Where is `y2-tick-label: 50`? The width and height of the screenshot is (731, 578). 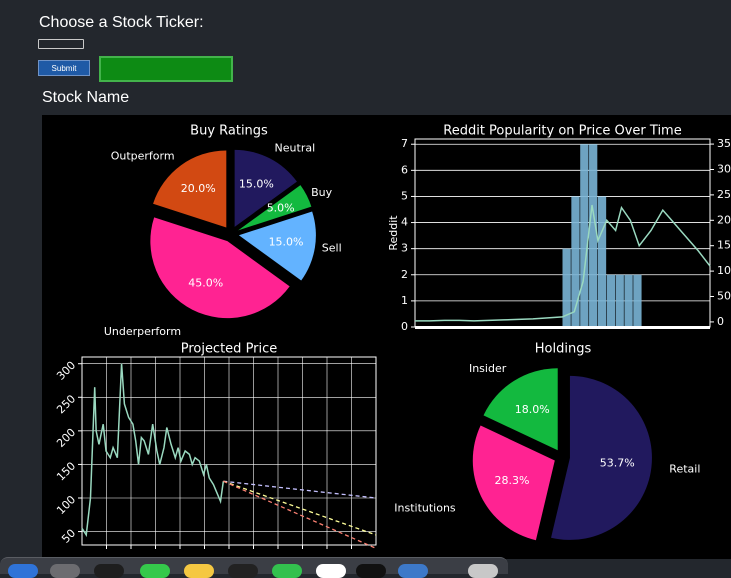
y2-tick-label: 50 is located at coordinates (724, 296).